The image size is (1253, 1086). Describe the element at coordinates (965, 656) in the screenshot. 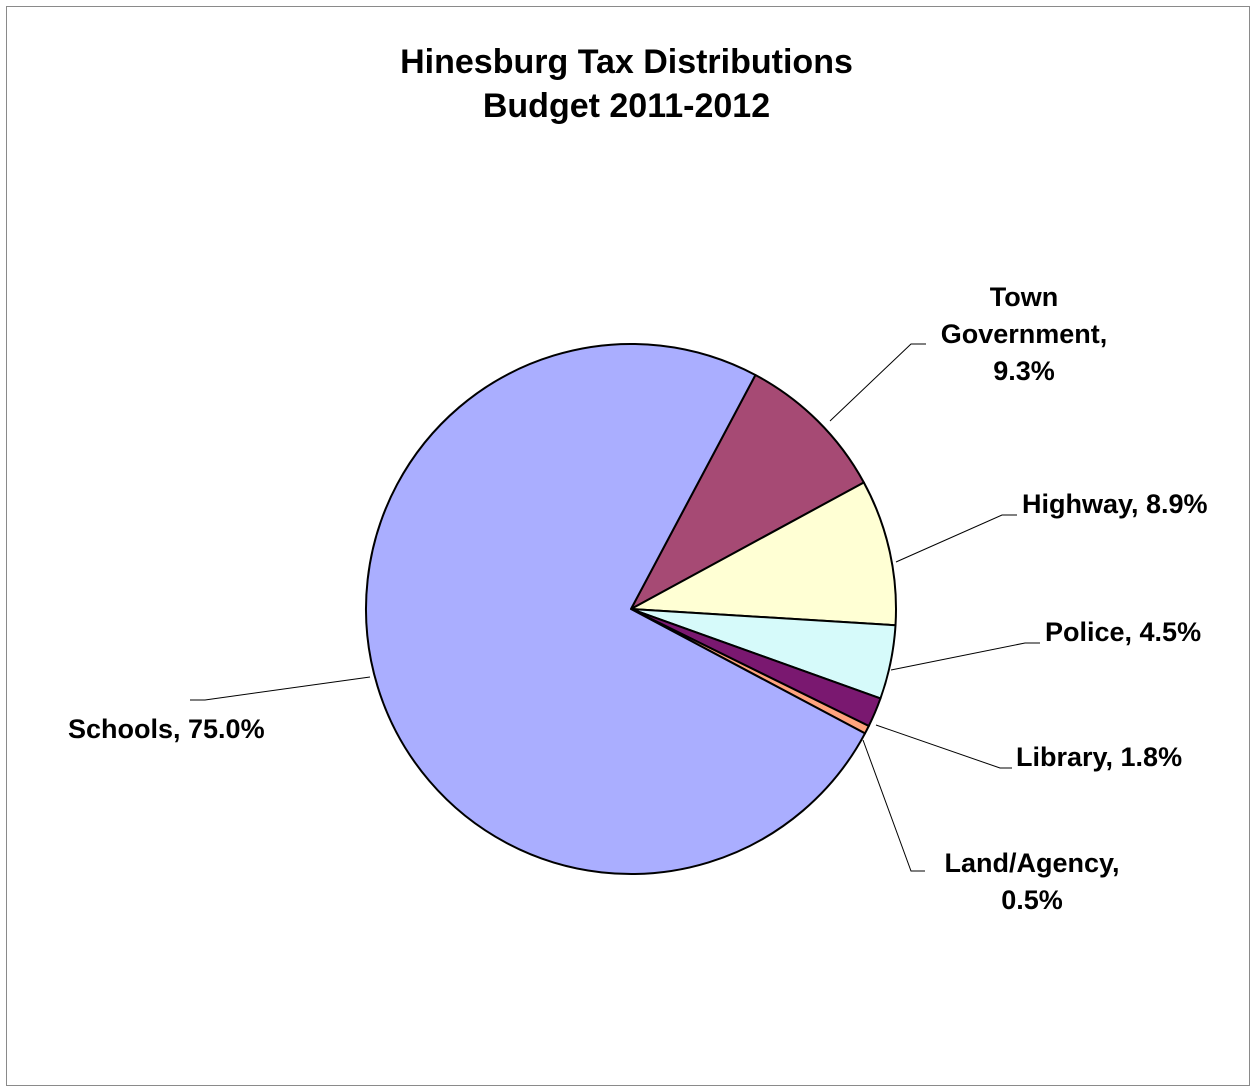

I see `leader-line-police` at that location.